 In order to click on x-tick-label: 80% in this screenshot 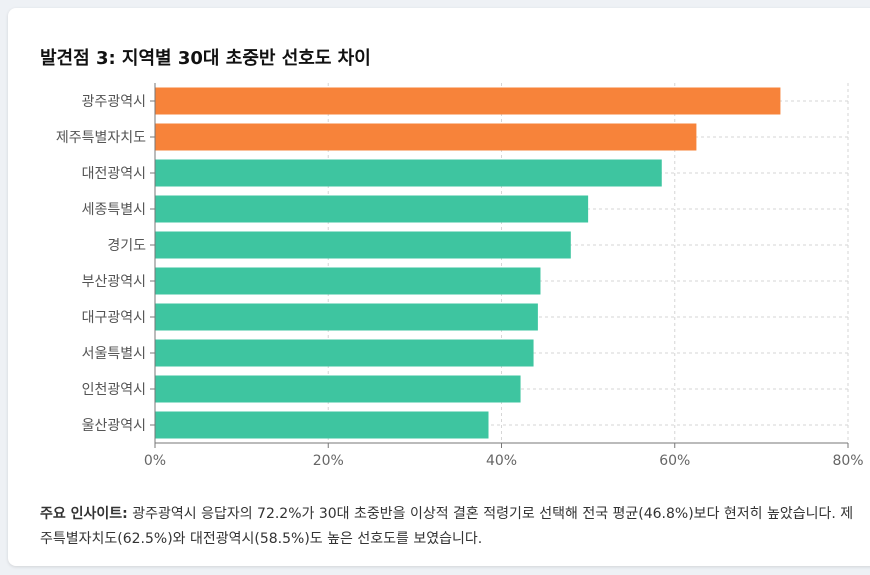, I will do `click(847, 461)`.